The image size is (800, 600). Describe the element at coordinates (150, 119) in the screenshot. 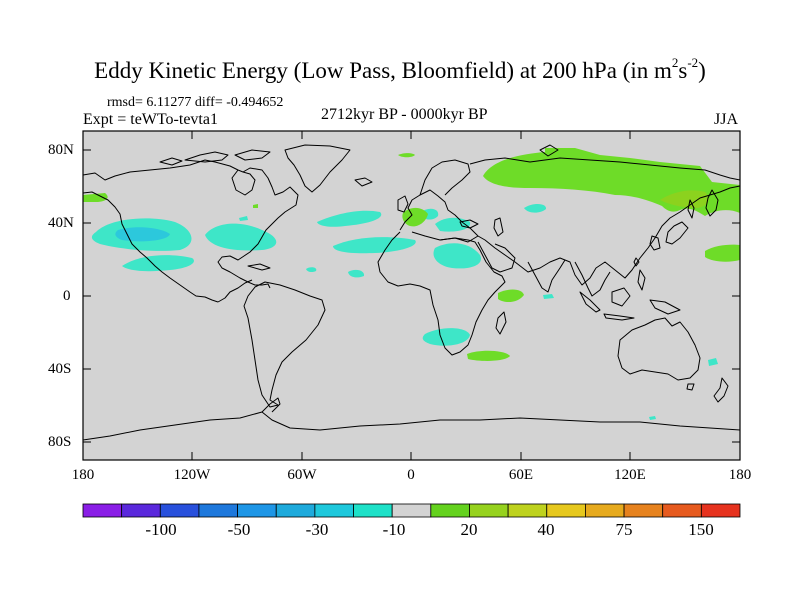

I see `experiment-label: Expt = teWTo-tevta1` at that location.